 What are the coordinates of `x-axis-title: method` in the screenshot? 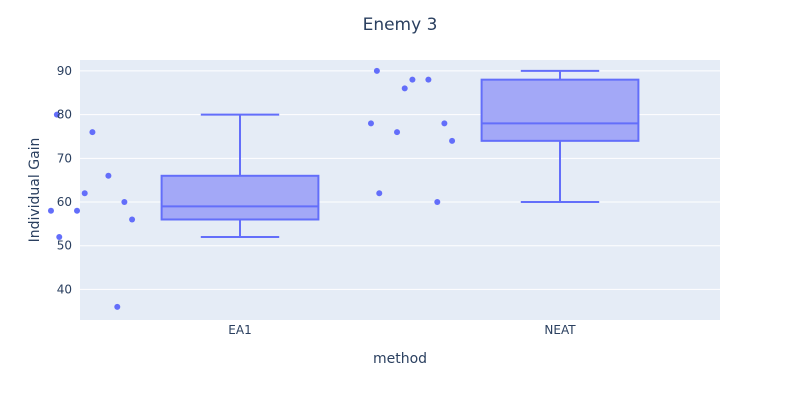 It's located at (400, 359).